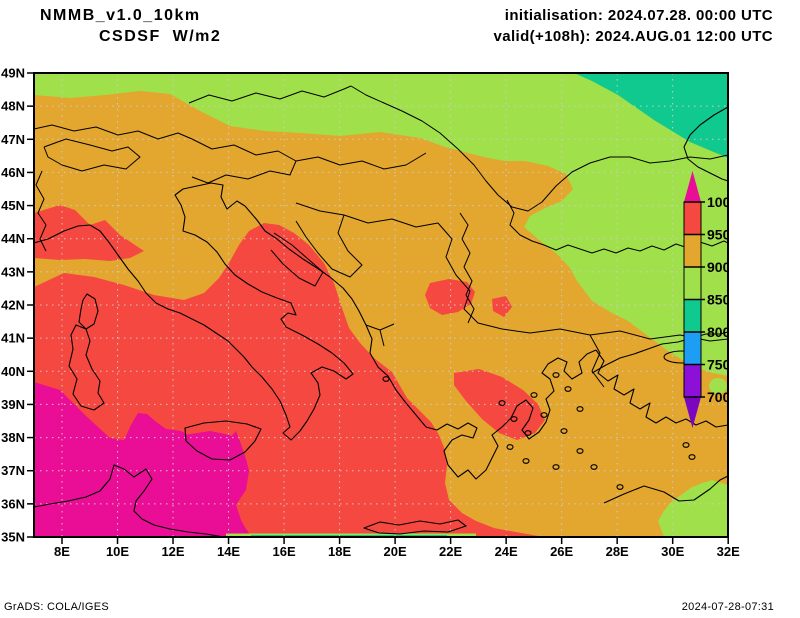 Image resolution: width=800 pixels, height=618 pixels. Describe the element at coordinates (283, 551) in the screenshot. I see `lon-tick-label: 16E` at that location.